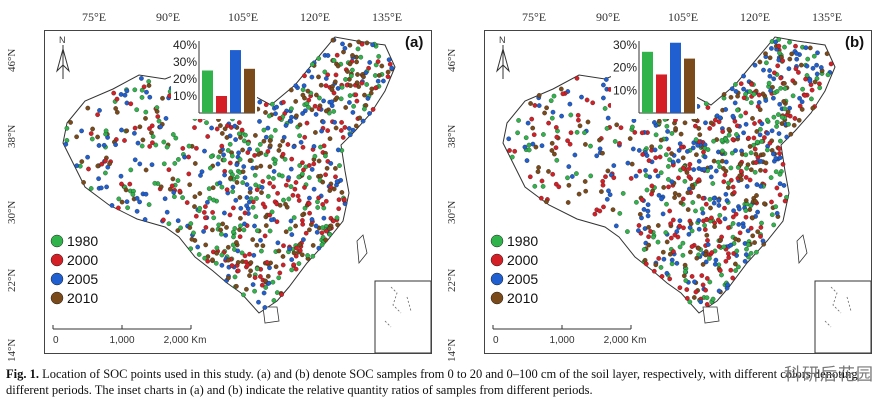 The width and height of the screenshot is (888, 412). Describe the element at coordinates (185, 96) in the screenshot. I see `inset-tick-label: 10%` at that location.